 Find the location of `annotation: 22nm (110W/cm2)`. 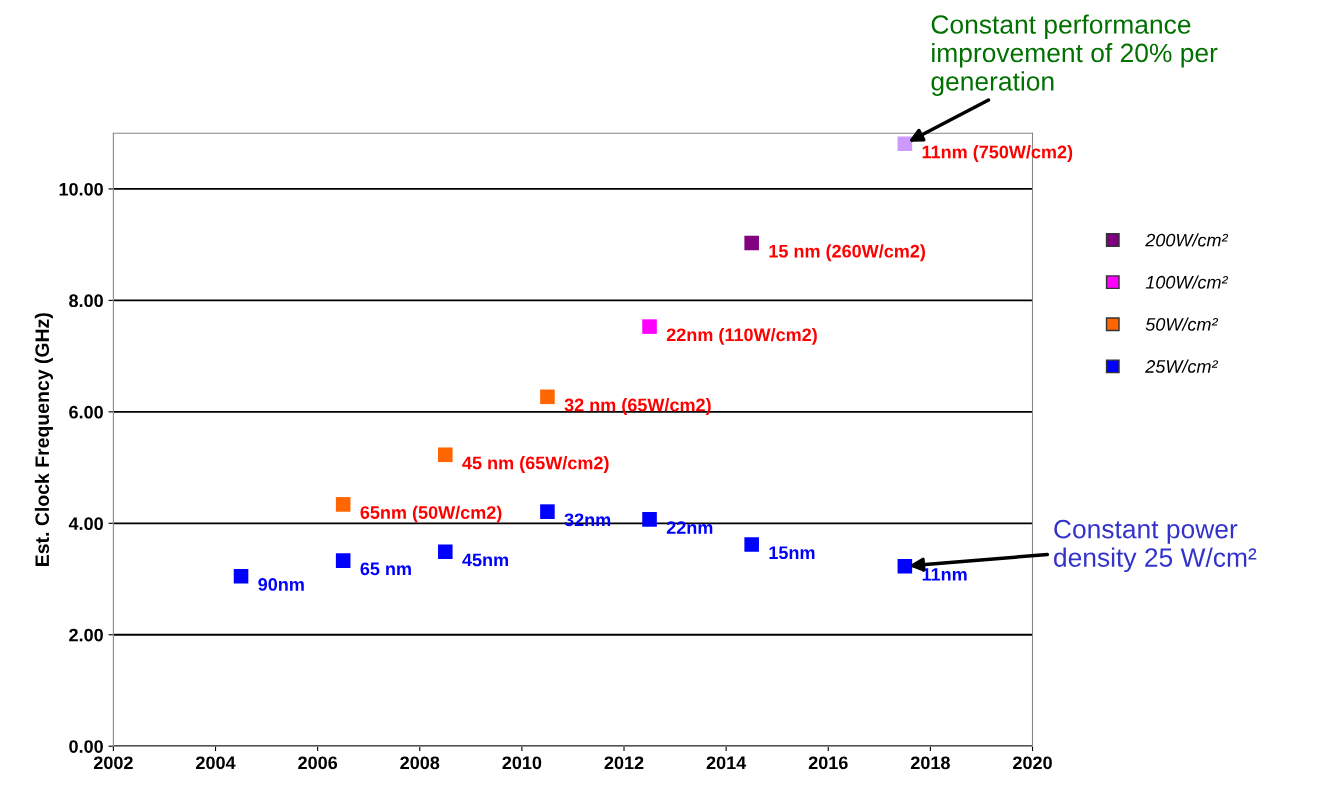

annotation: 22nm (110W/cm2) is located at coordinates (741, 336).